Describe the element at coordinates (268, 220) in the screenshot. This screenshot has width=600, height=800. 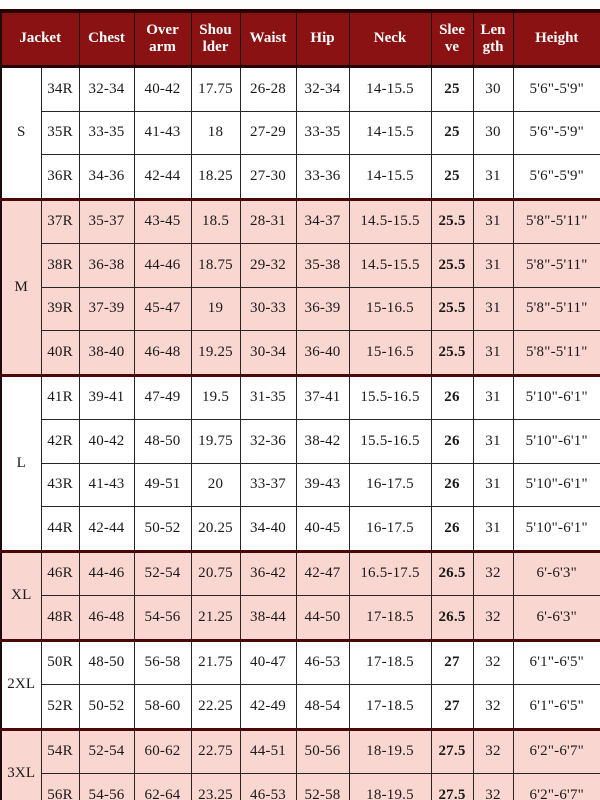
I see `cell-waist: 28-31` at that location.